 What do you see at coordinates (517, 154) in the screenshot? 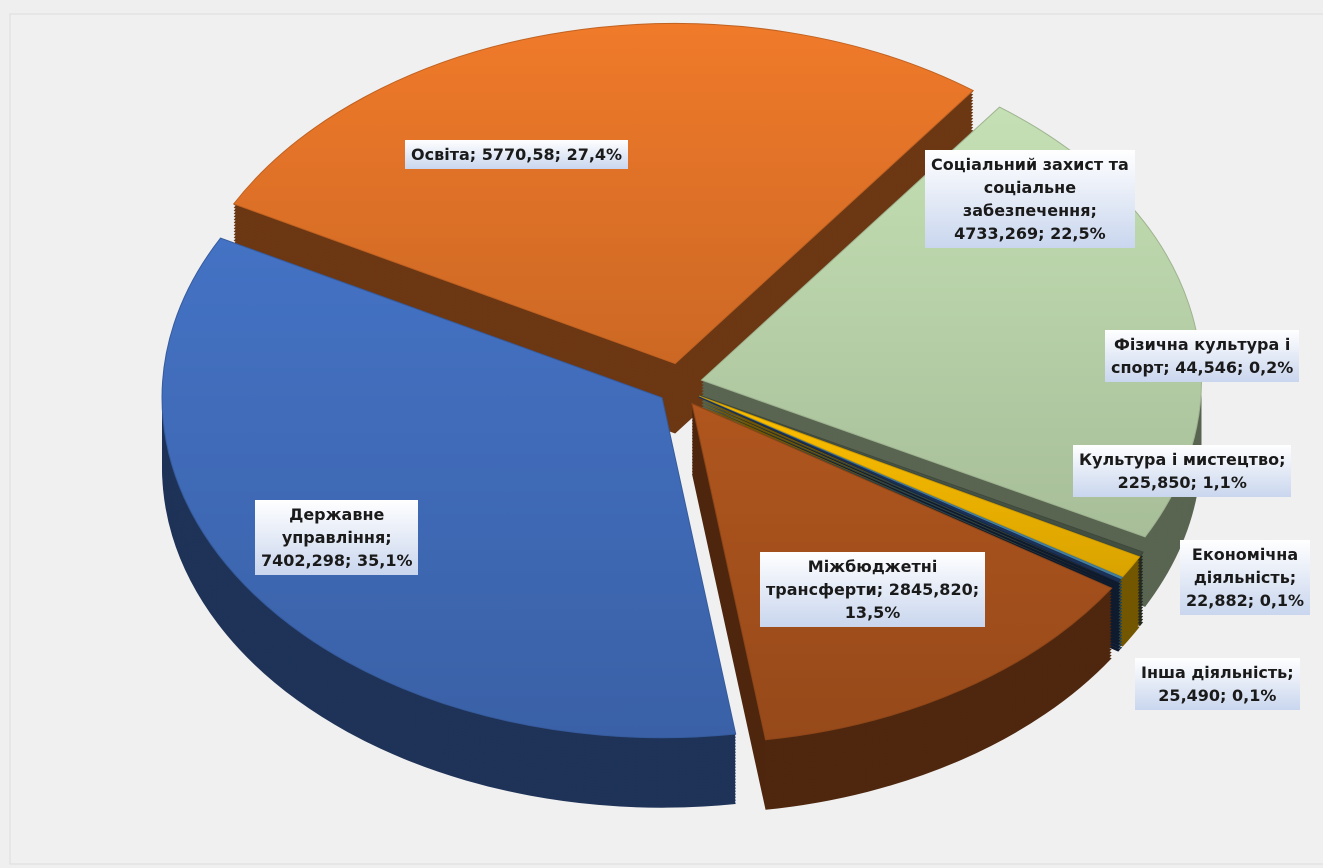
I see `data-label: Освіта; 5770,58; 27,4%` at bounding box center [517, 154].